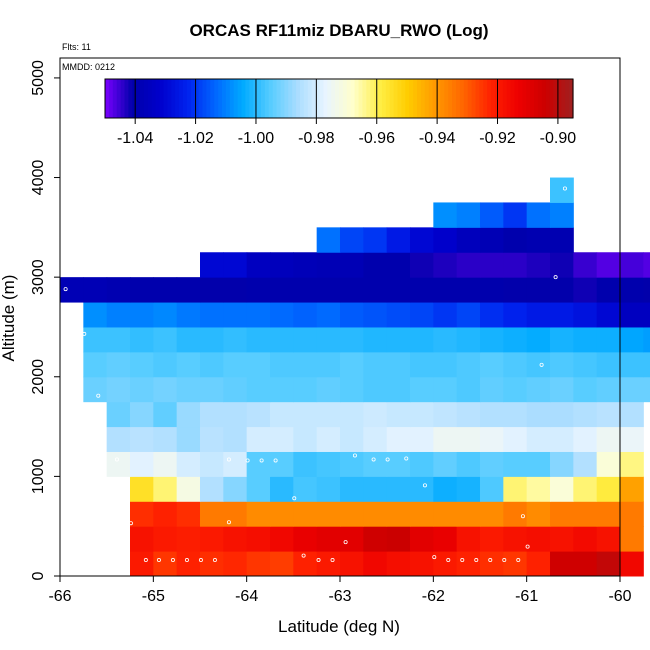  Describe the element at coordinates (9, 318) in the screenshot. I see `y-axis-label: Altitude (m)` at that location.